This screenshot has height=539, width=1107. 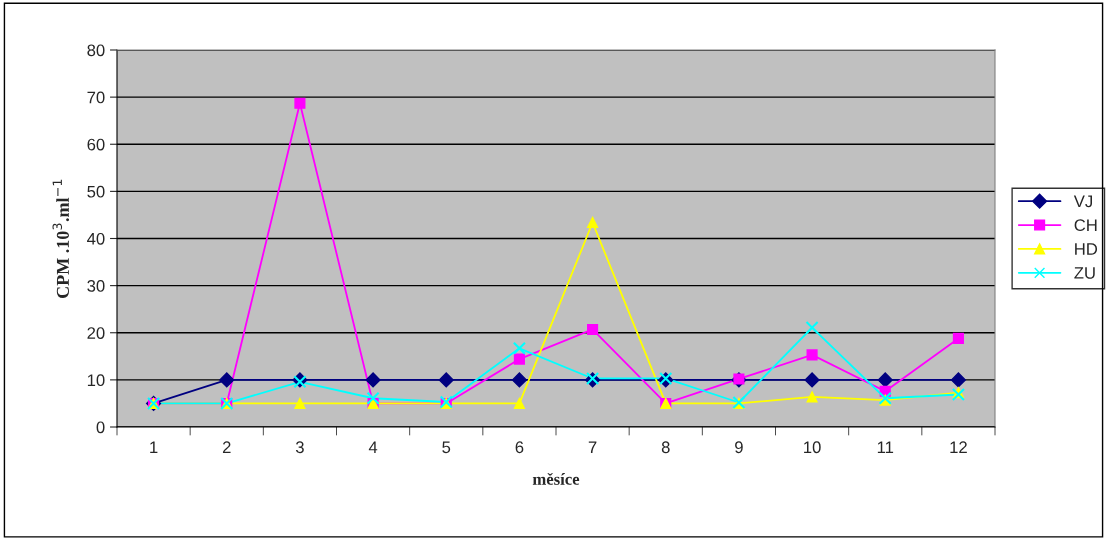 What do you see at coordinates (958, 447) in the screenshot?
I see `x-tick-label: 12` at bounding box center [958, 447].